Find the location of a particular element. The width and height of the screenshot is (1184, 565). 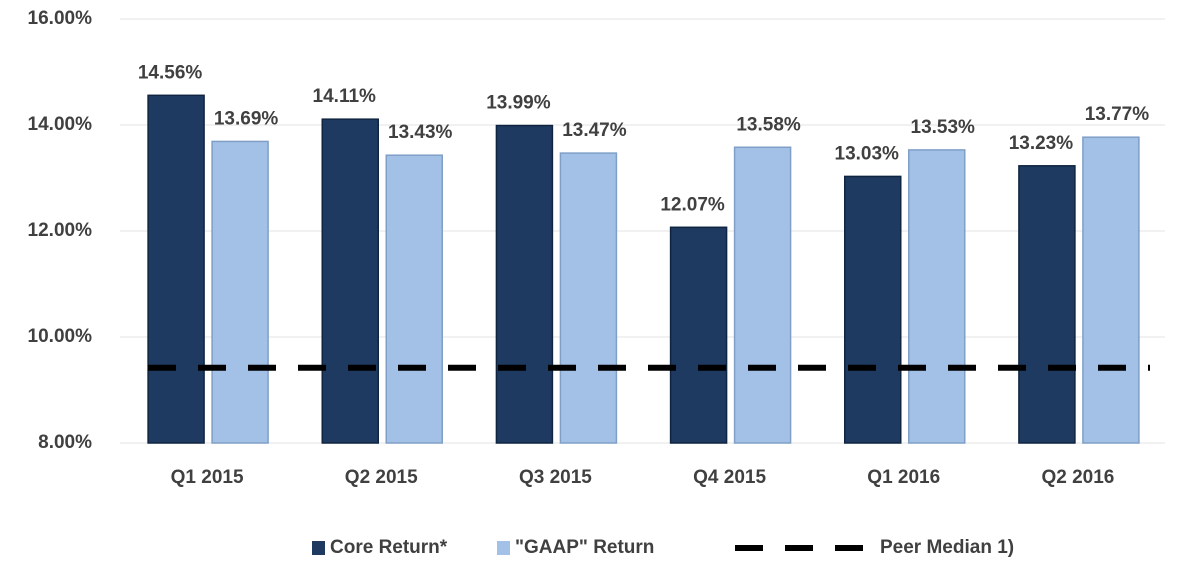

x-tick-label: Q1 2015 is located at coordinates (207, 477).